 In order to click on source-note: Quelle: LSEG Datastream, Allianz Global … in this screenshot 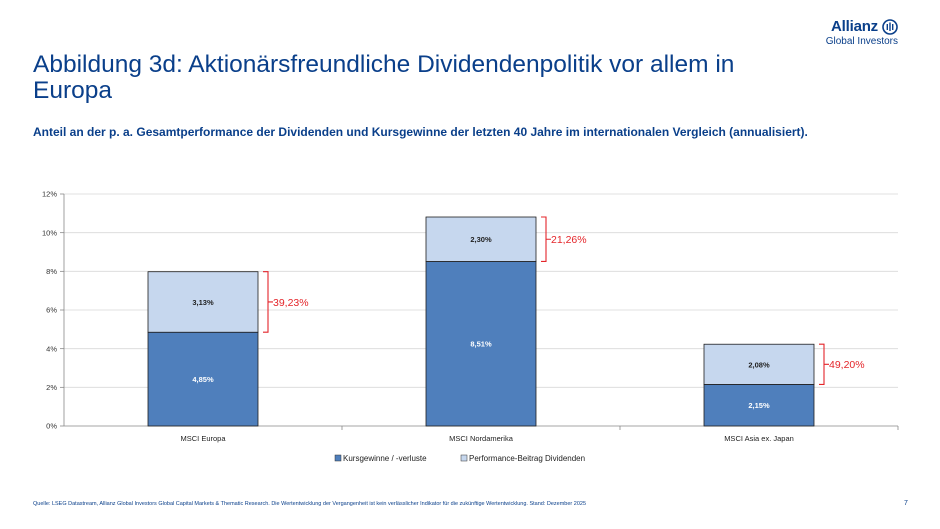, I will do `click(310, 504)`.